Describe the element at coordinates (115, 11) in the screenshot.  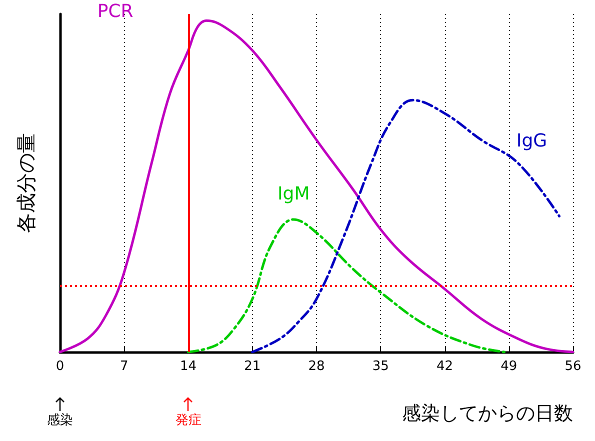
I see `text: PCR` at that location.